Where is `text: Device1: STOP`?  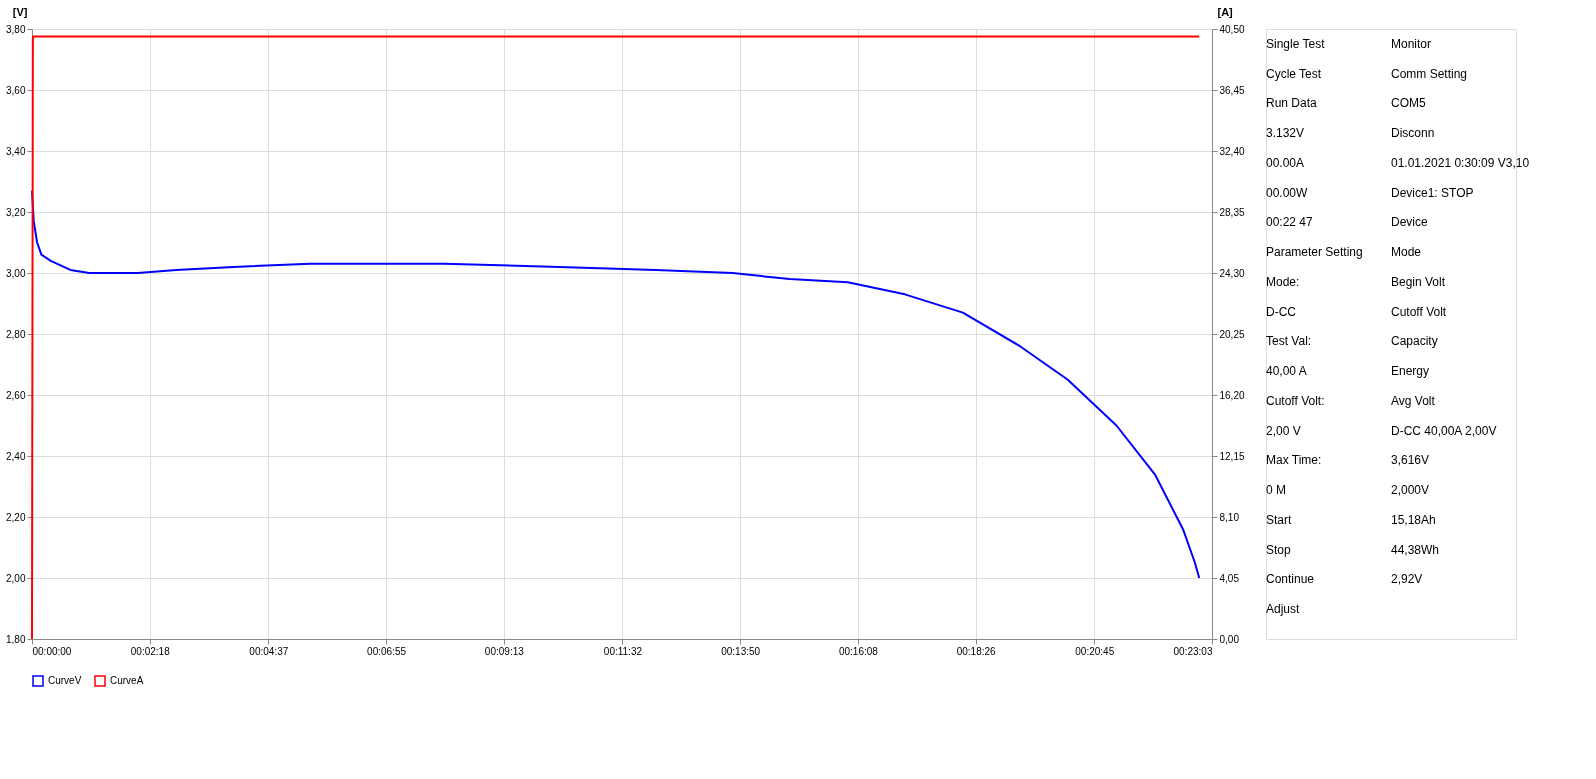
text: Device1: STOP is located at coordinates (1432, 192).